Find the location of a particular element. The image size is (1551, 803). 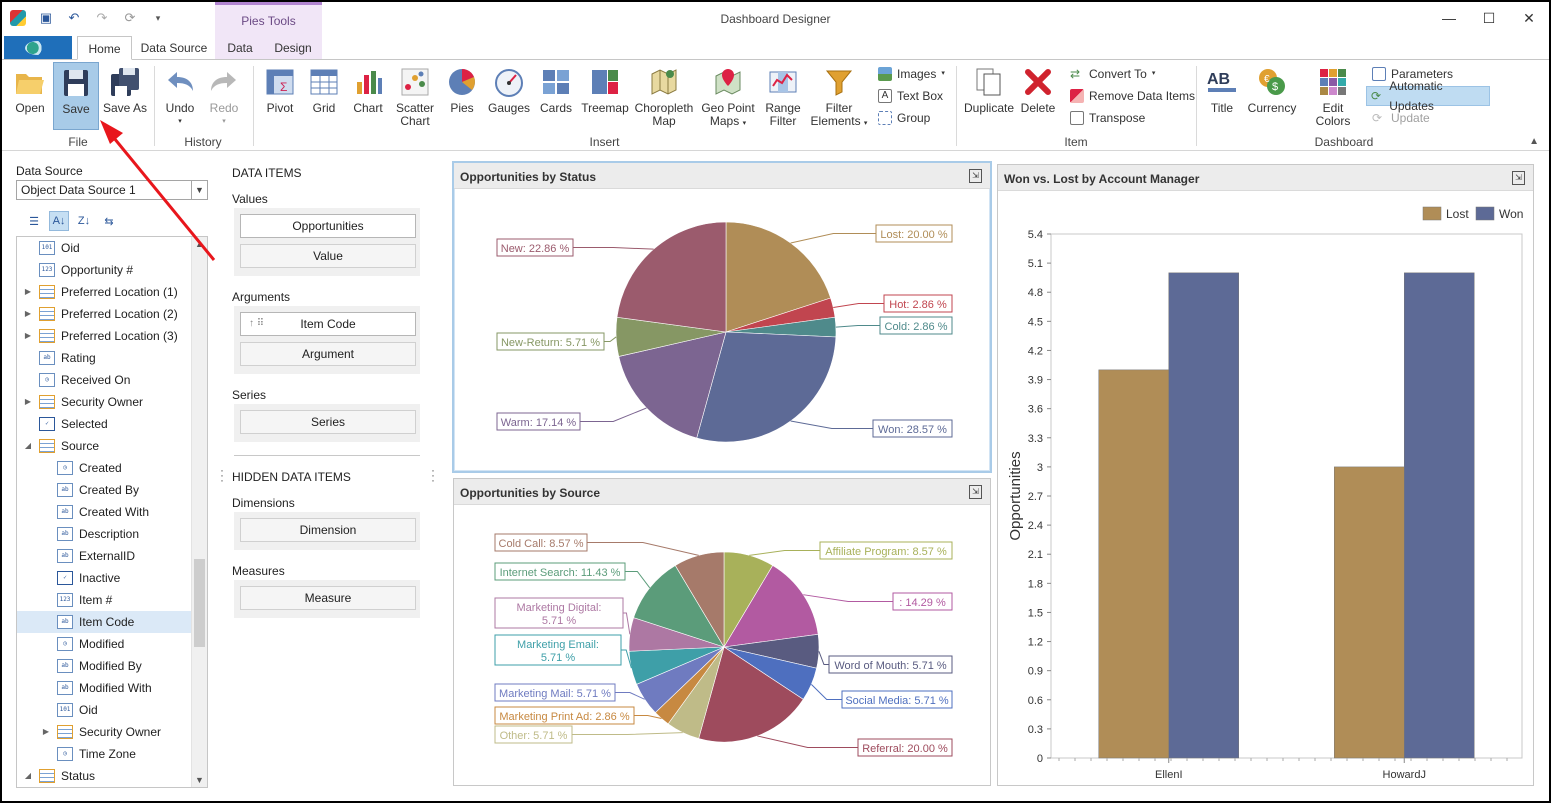

title-button: AB Title is located at coordinates (1222, 96).